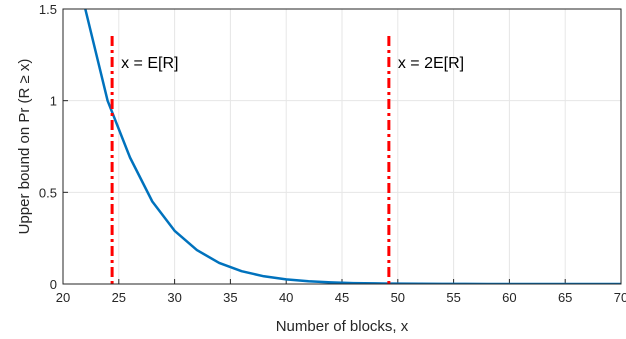 The width and height of the screenshot is (626, 339). I want to click on x-tick-label: 20, so click(63, 297).